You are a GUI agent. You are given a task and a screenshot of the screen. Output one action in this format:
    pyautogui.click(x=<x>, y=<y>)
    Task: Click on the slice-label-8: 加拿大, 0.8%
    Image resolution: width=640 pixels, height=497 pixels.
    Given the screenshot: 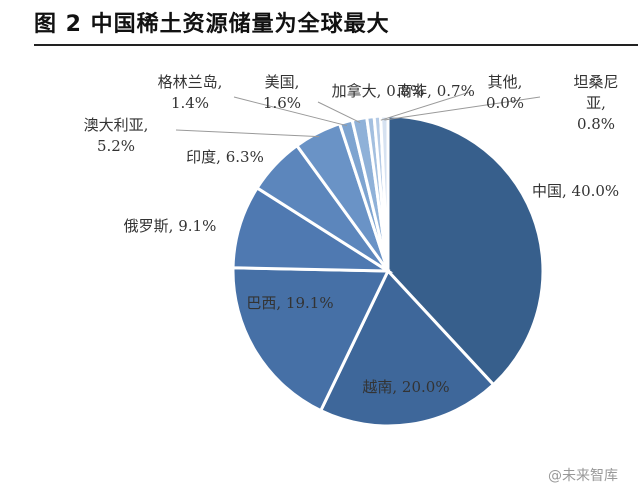 What is the action you would take?
    pyautogui.click(x=378, y=91)
    